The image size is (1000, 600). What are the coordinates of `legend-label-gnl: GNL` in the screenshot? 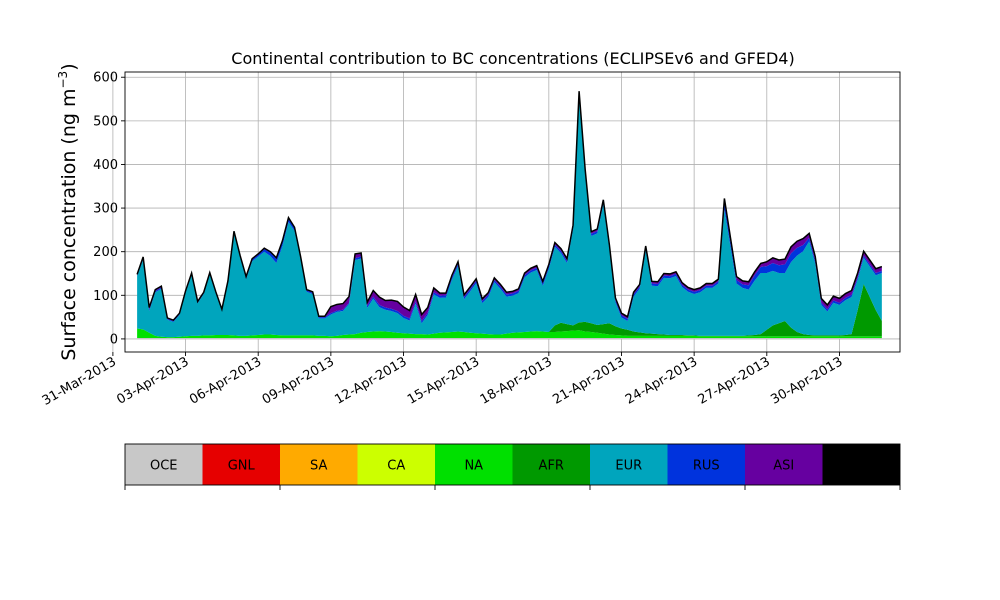 It's located at (242, 466).